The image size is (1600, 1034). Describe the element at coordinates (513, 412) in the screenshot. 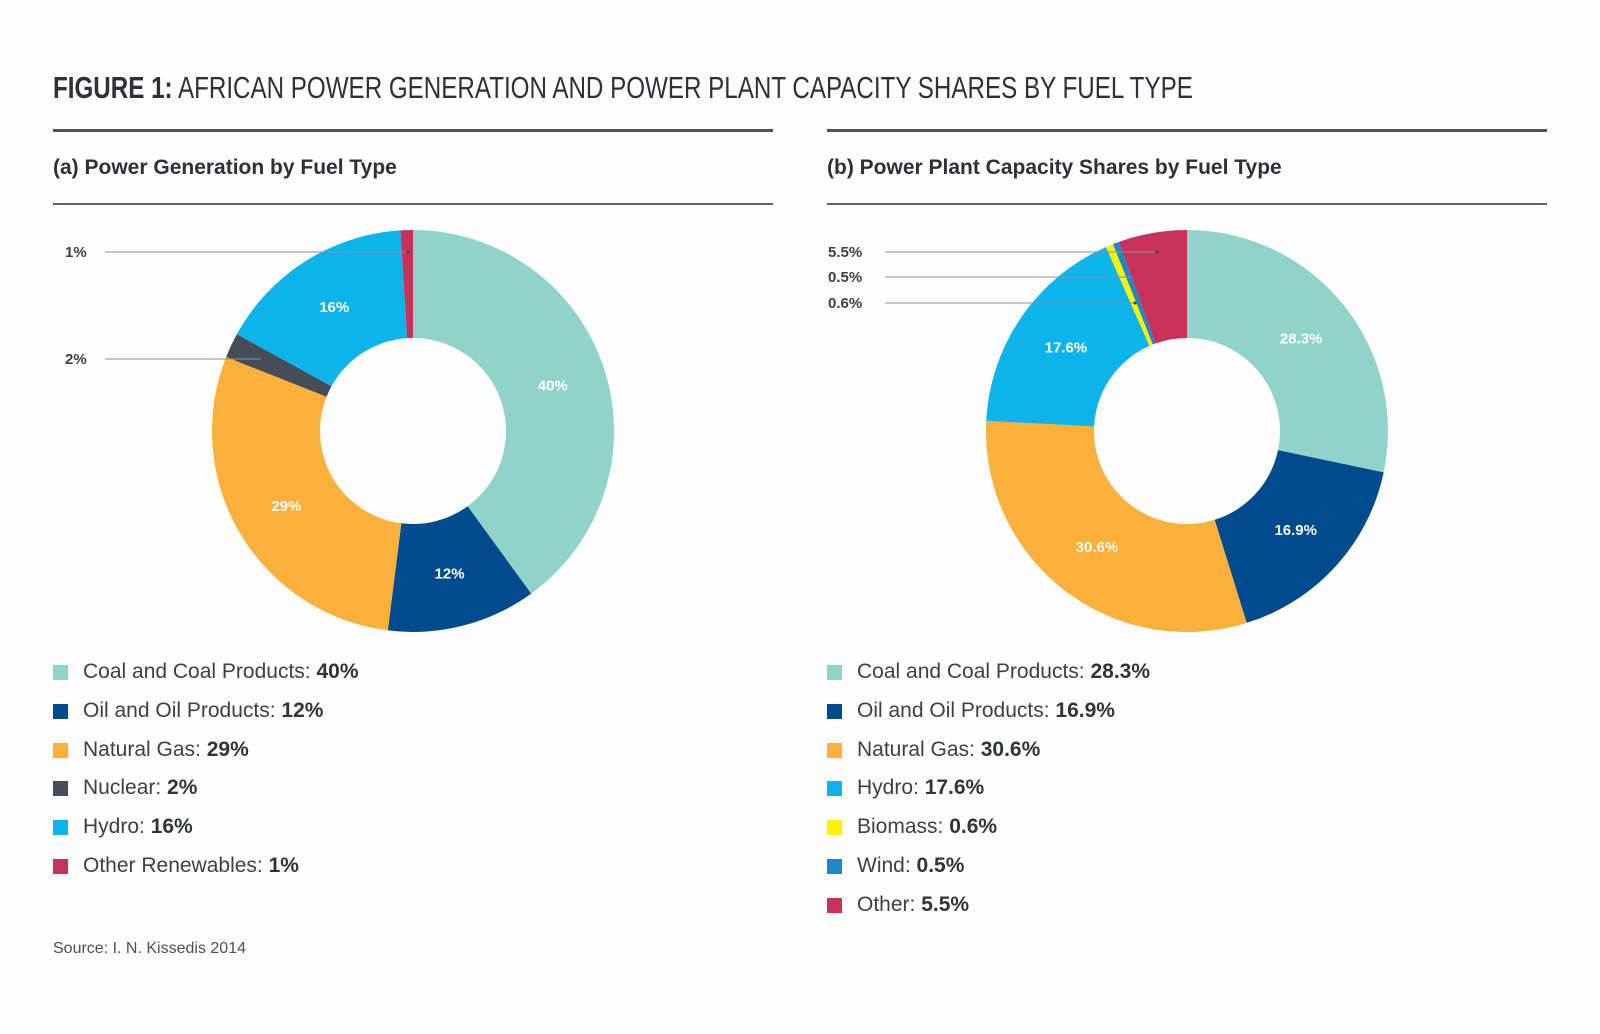

I see `slice-a-coal-and-coal-products` at that location.